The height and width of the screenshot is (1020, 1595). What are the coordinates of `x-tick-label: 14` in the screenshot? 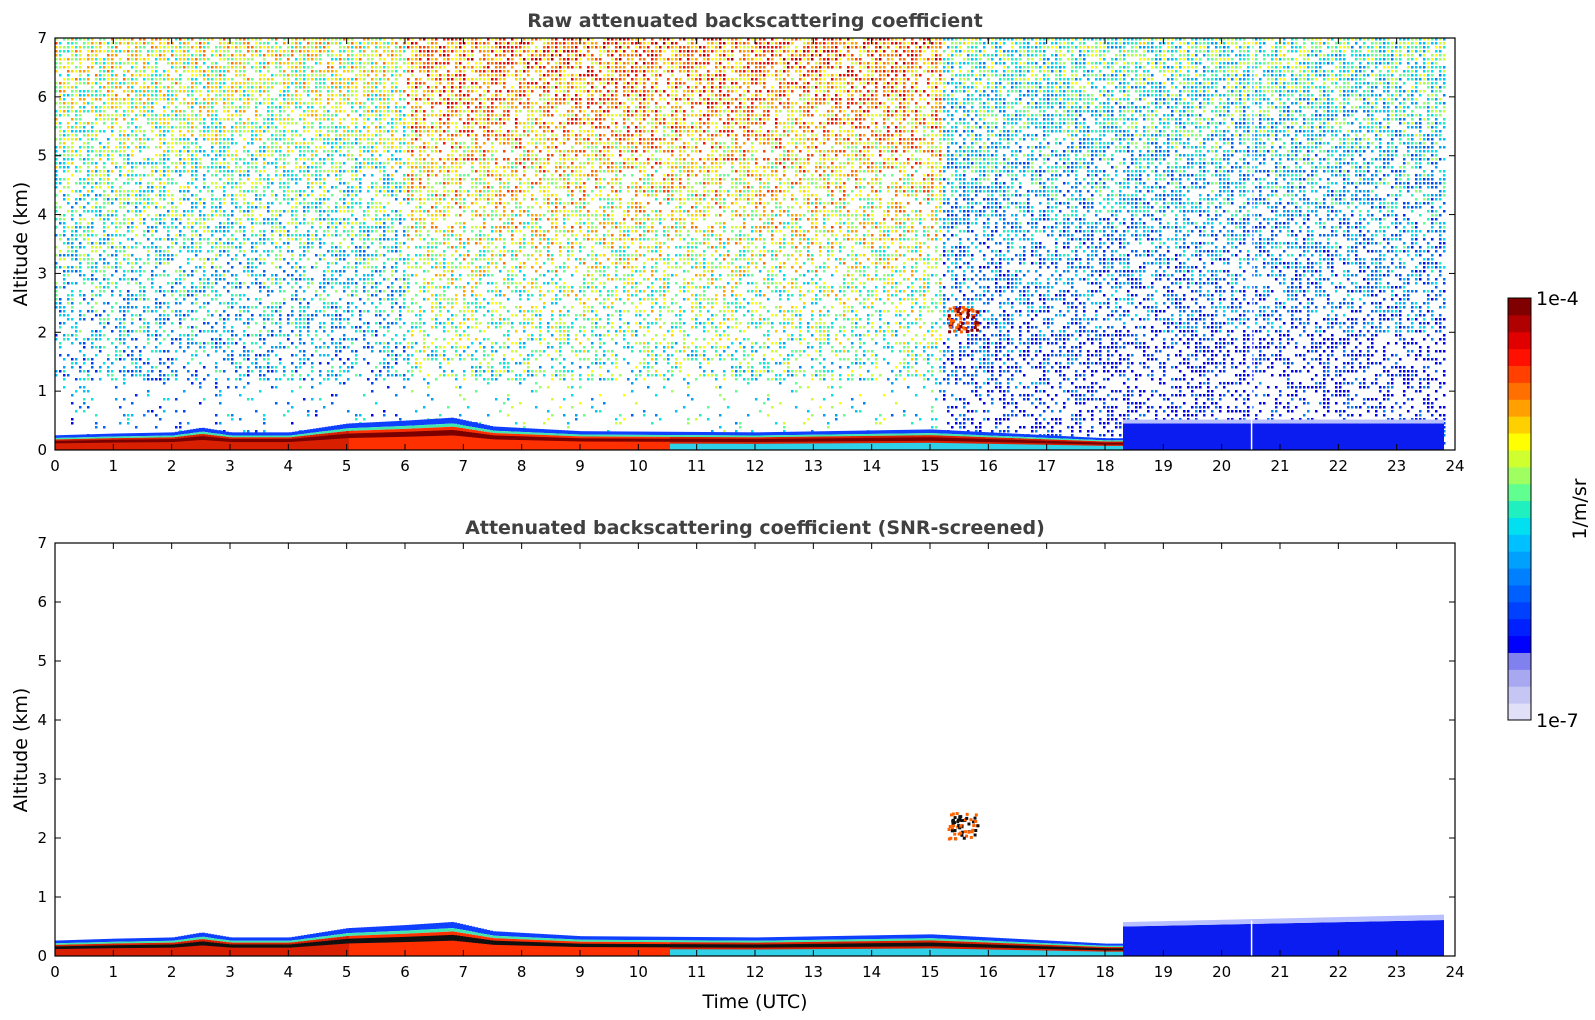 It's located at (871, 972).